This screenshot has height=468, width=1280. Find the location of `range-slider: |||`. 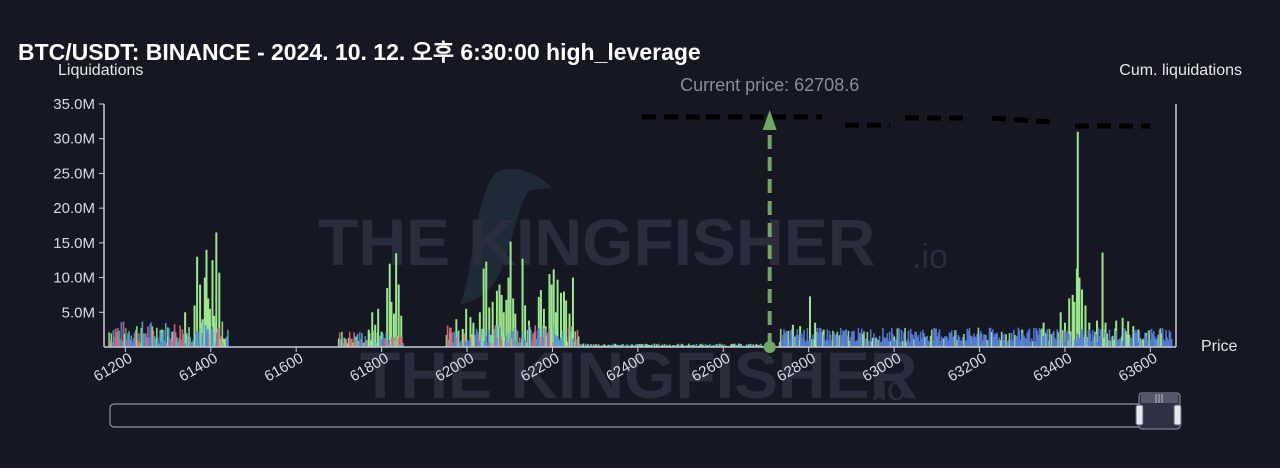

range-slider: ||| is located at coordinates (645, 411).